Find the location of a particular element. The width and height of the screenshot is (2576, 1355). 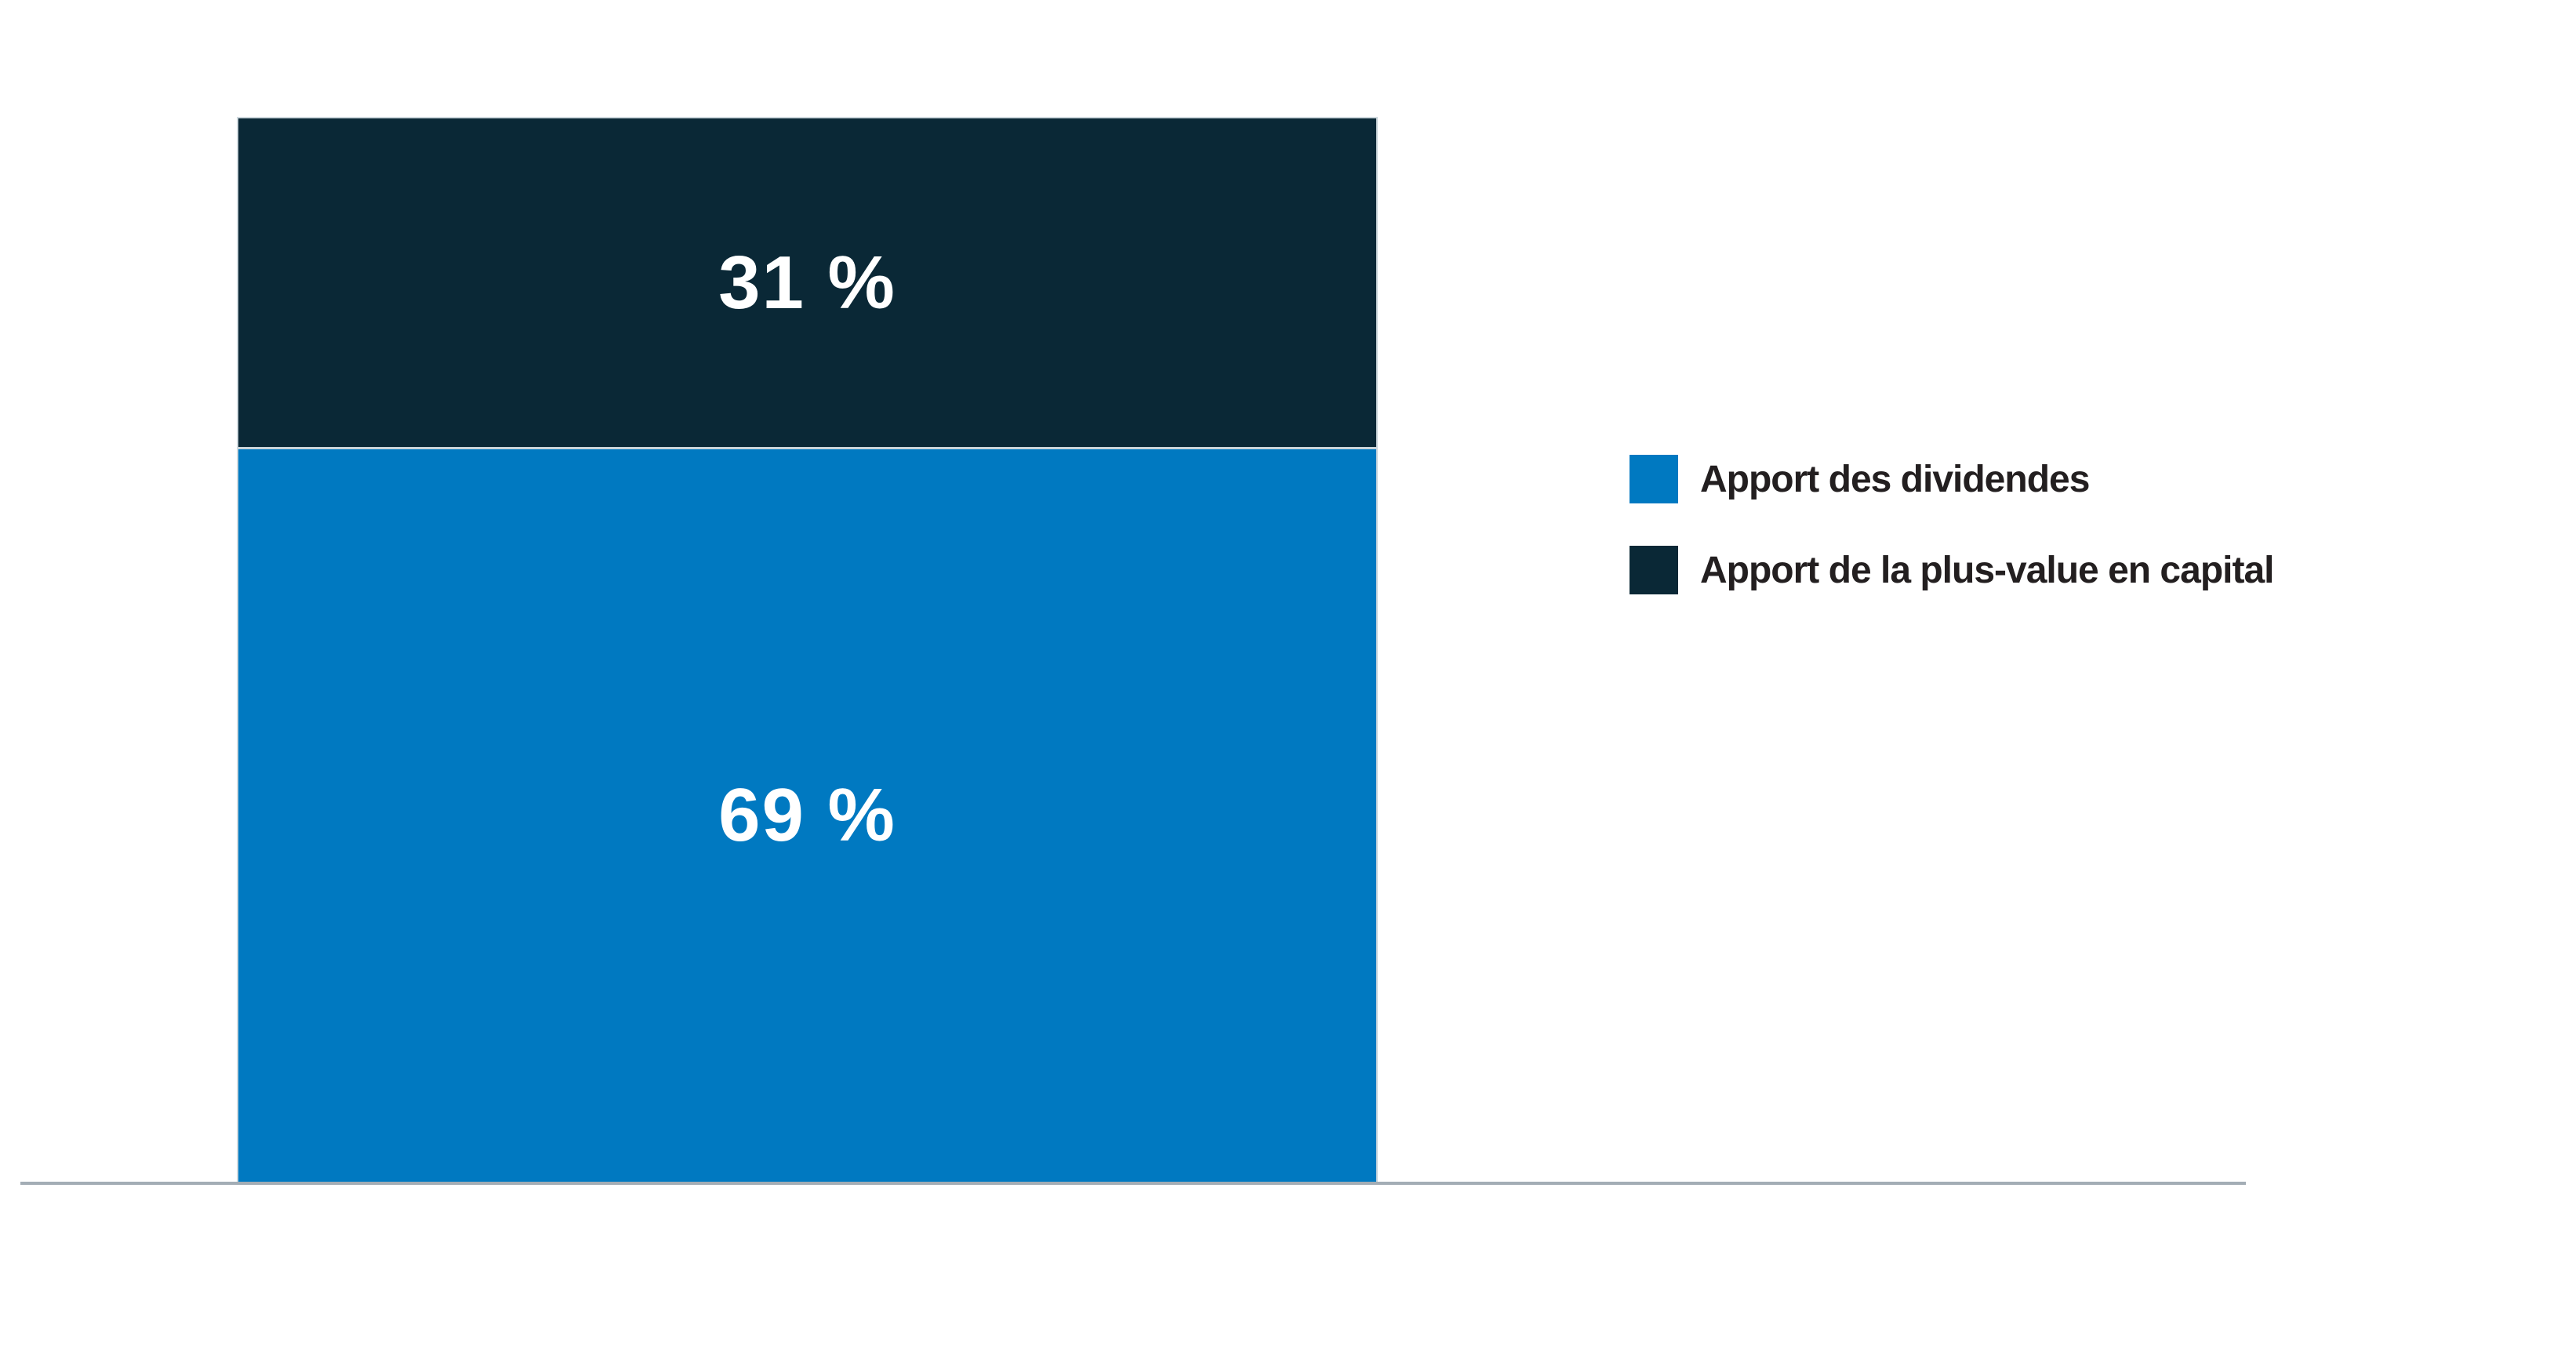

segment-value-label-capital-gain: 31 % is located at coordinates (807, 282).